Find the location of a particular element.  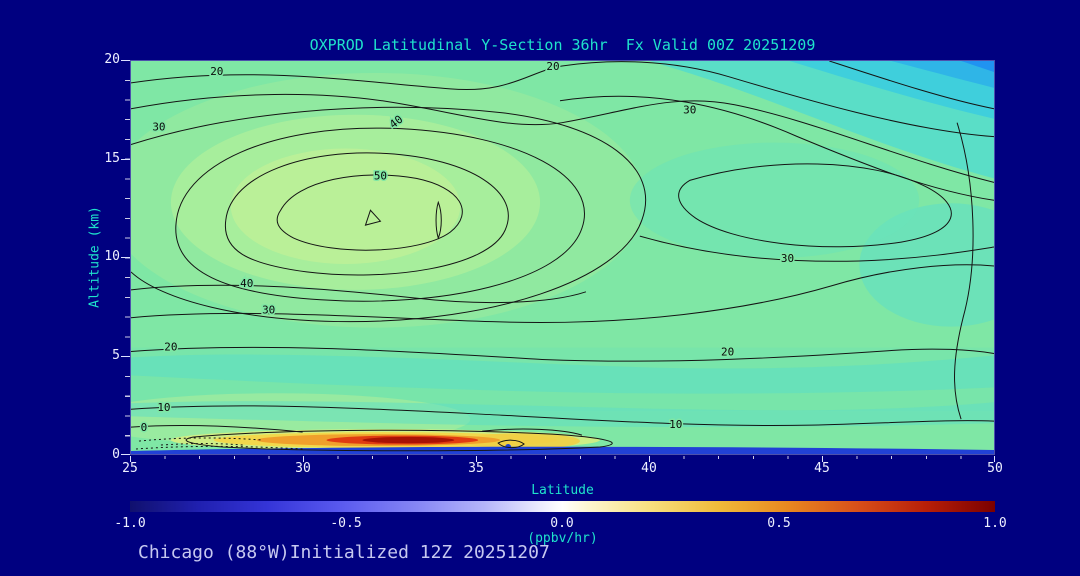

x-tick-label: 30 is located at coordinates (303, 468).